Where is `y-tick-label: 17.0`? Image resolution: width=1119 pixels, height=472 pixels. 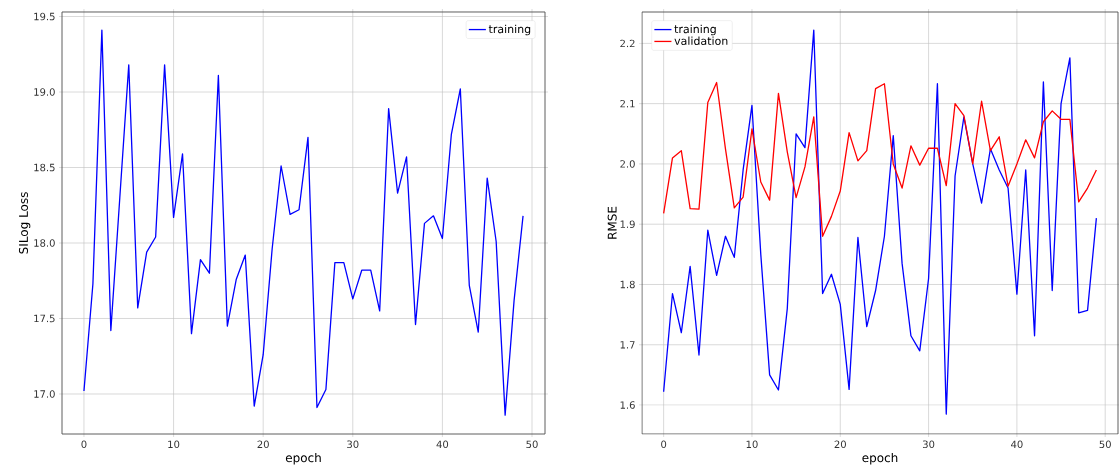 y-tick-label: 17.0 is located at coordinates (44, 394).